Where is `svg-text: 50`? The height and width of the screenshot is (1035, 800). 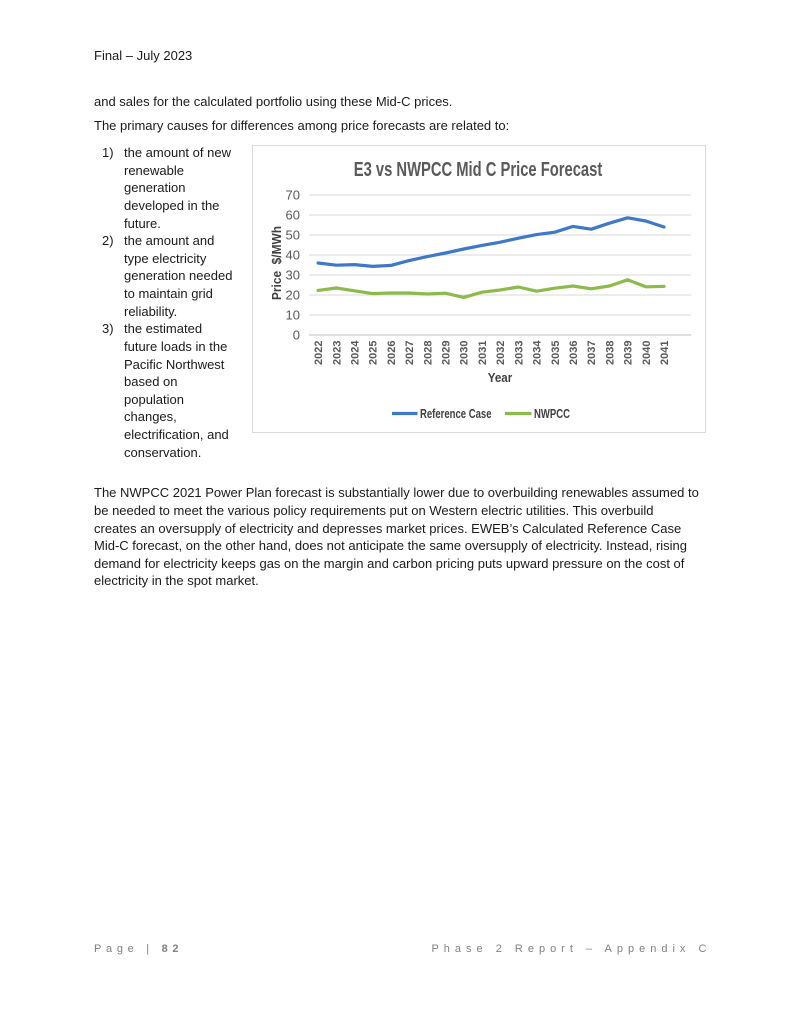 svg-text: 50 is located at coordinates (293, 234).